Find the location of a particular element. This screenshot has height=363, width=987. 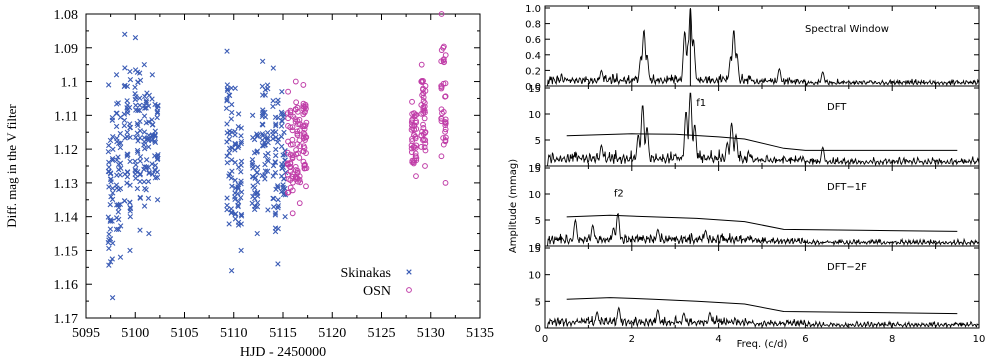

y-tick-label: 0.0 is located at coordinates (533, 87).